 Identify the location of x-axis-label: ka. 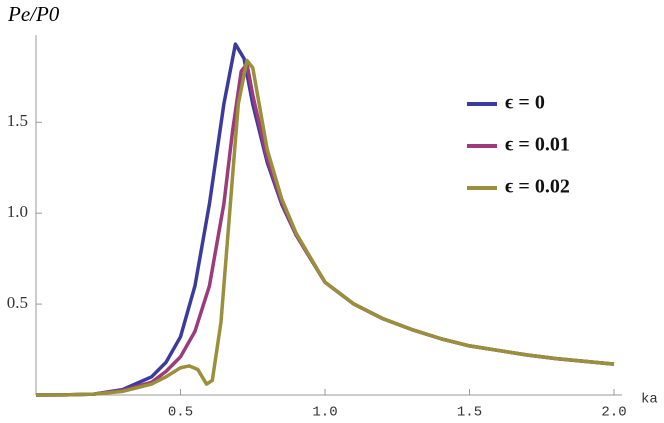
(649, 400).